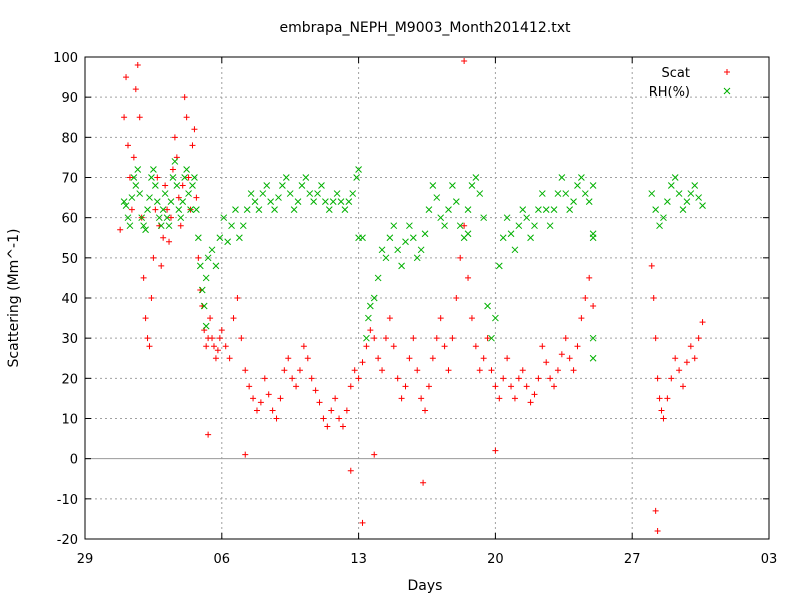 The image size is (800, 600). I want to click on y-axis-title: Scattering (Mm^-1), so click(14, 298).